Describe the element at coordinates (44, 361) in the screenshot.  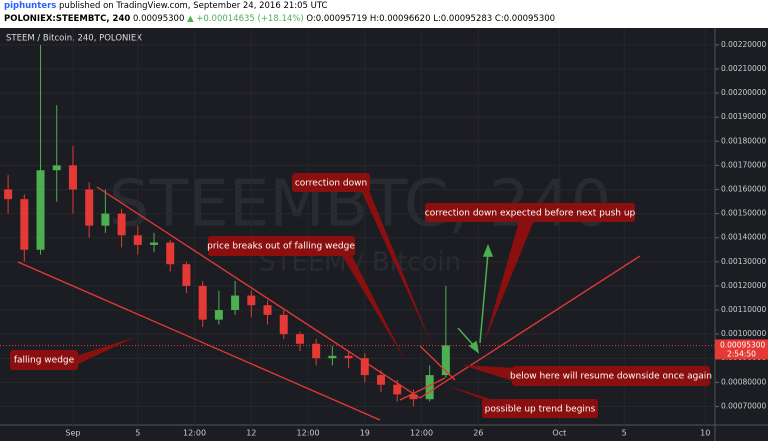
I see `annotation: falling wedge` at that location.